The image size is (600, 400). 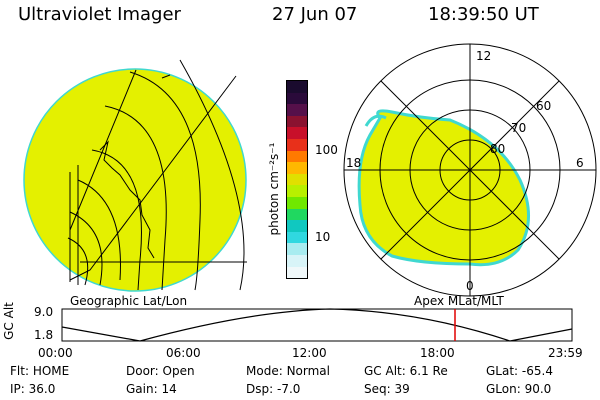 What do you see at coordinates (437, 353) in the screenshot?
I see `time-tick-1800: 18:00` at bounding box center [437, 353].